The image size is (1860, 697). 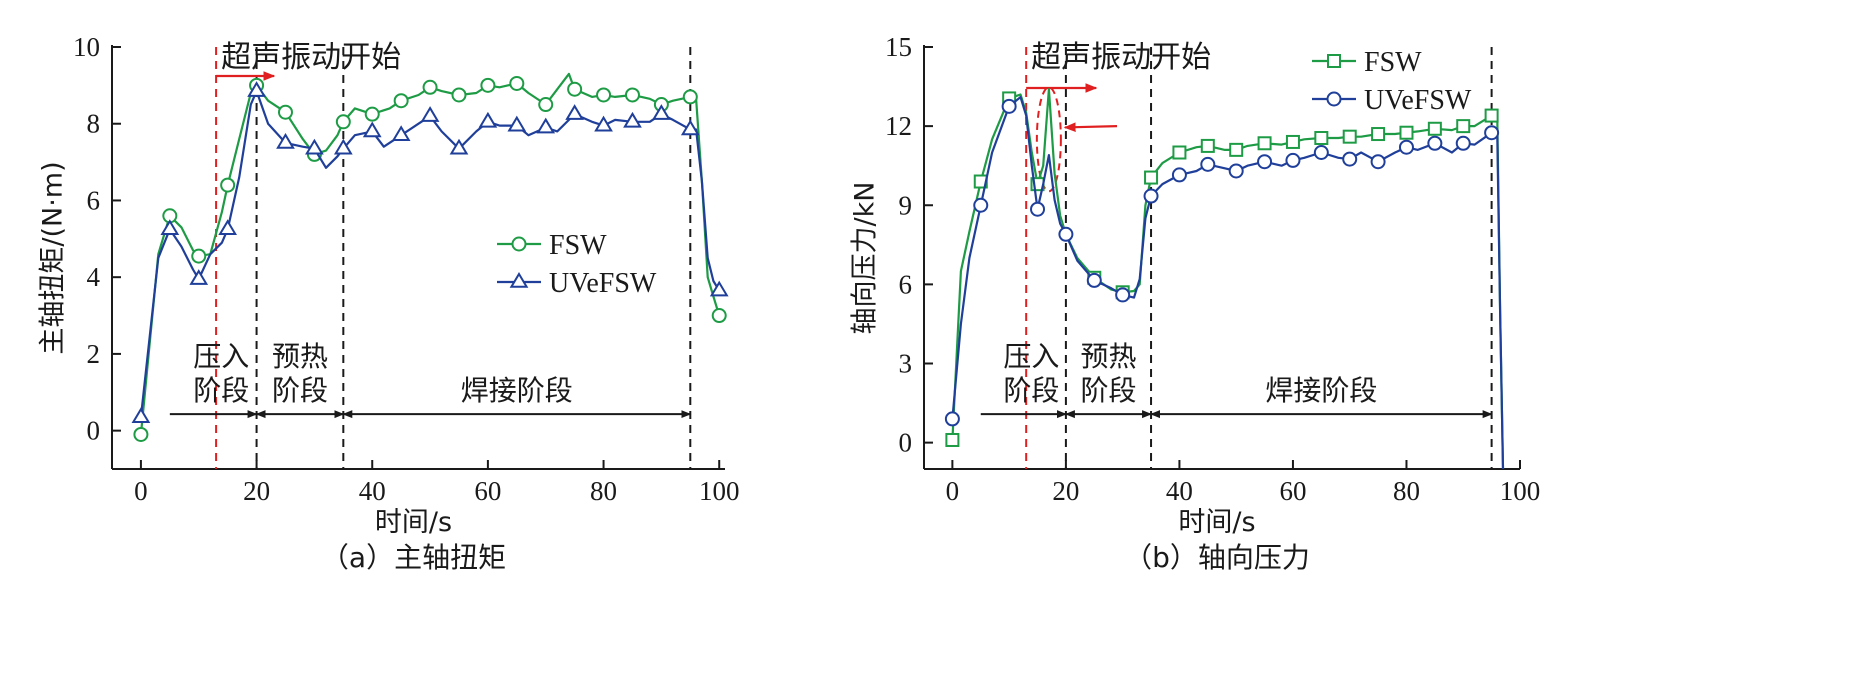 I want to click on a-y-tick-label: 6, so click(x=94, y=200).